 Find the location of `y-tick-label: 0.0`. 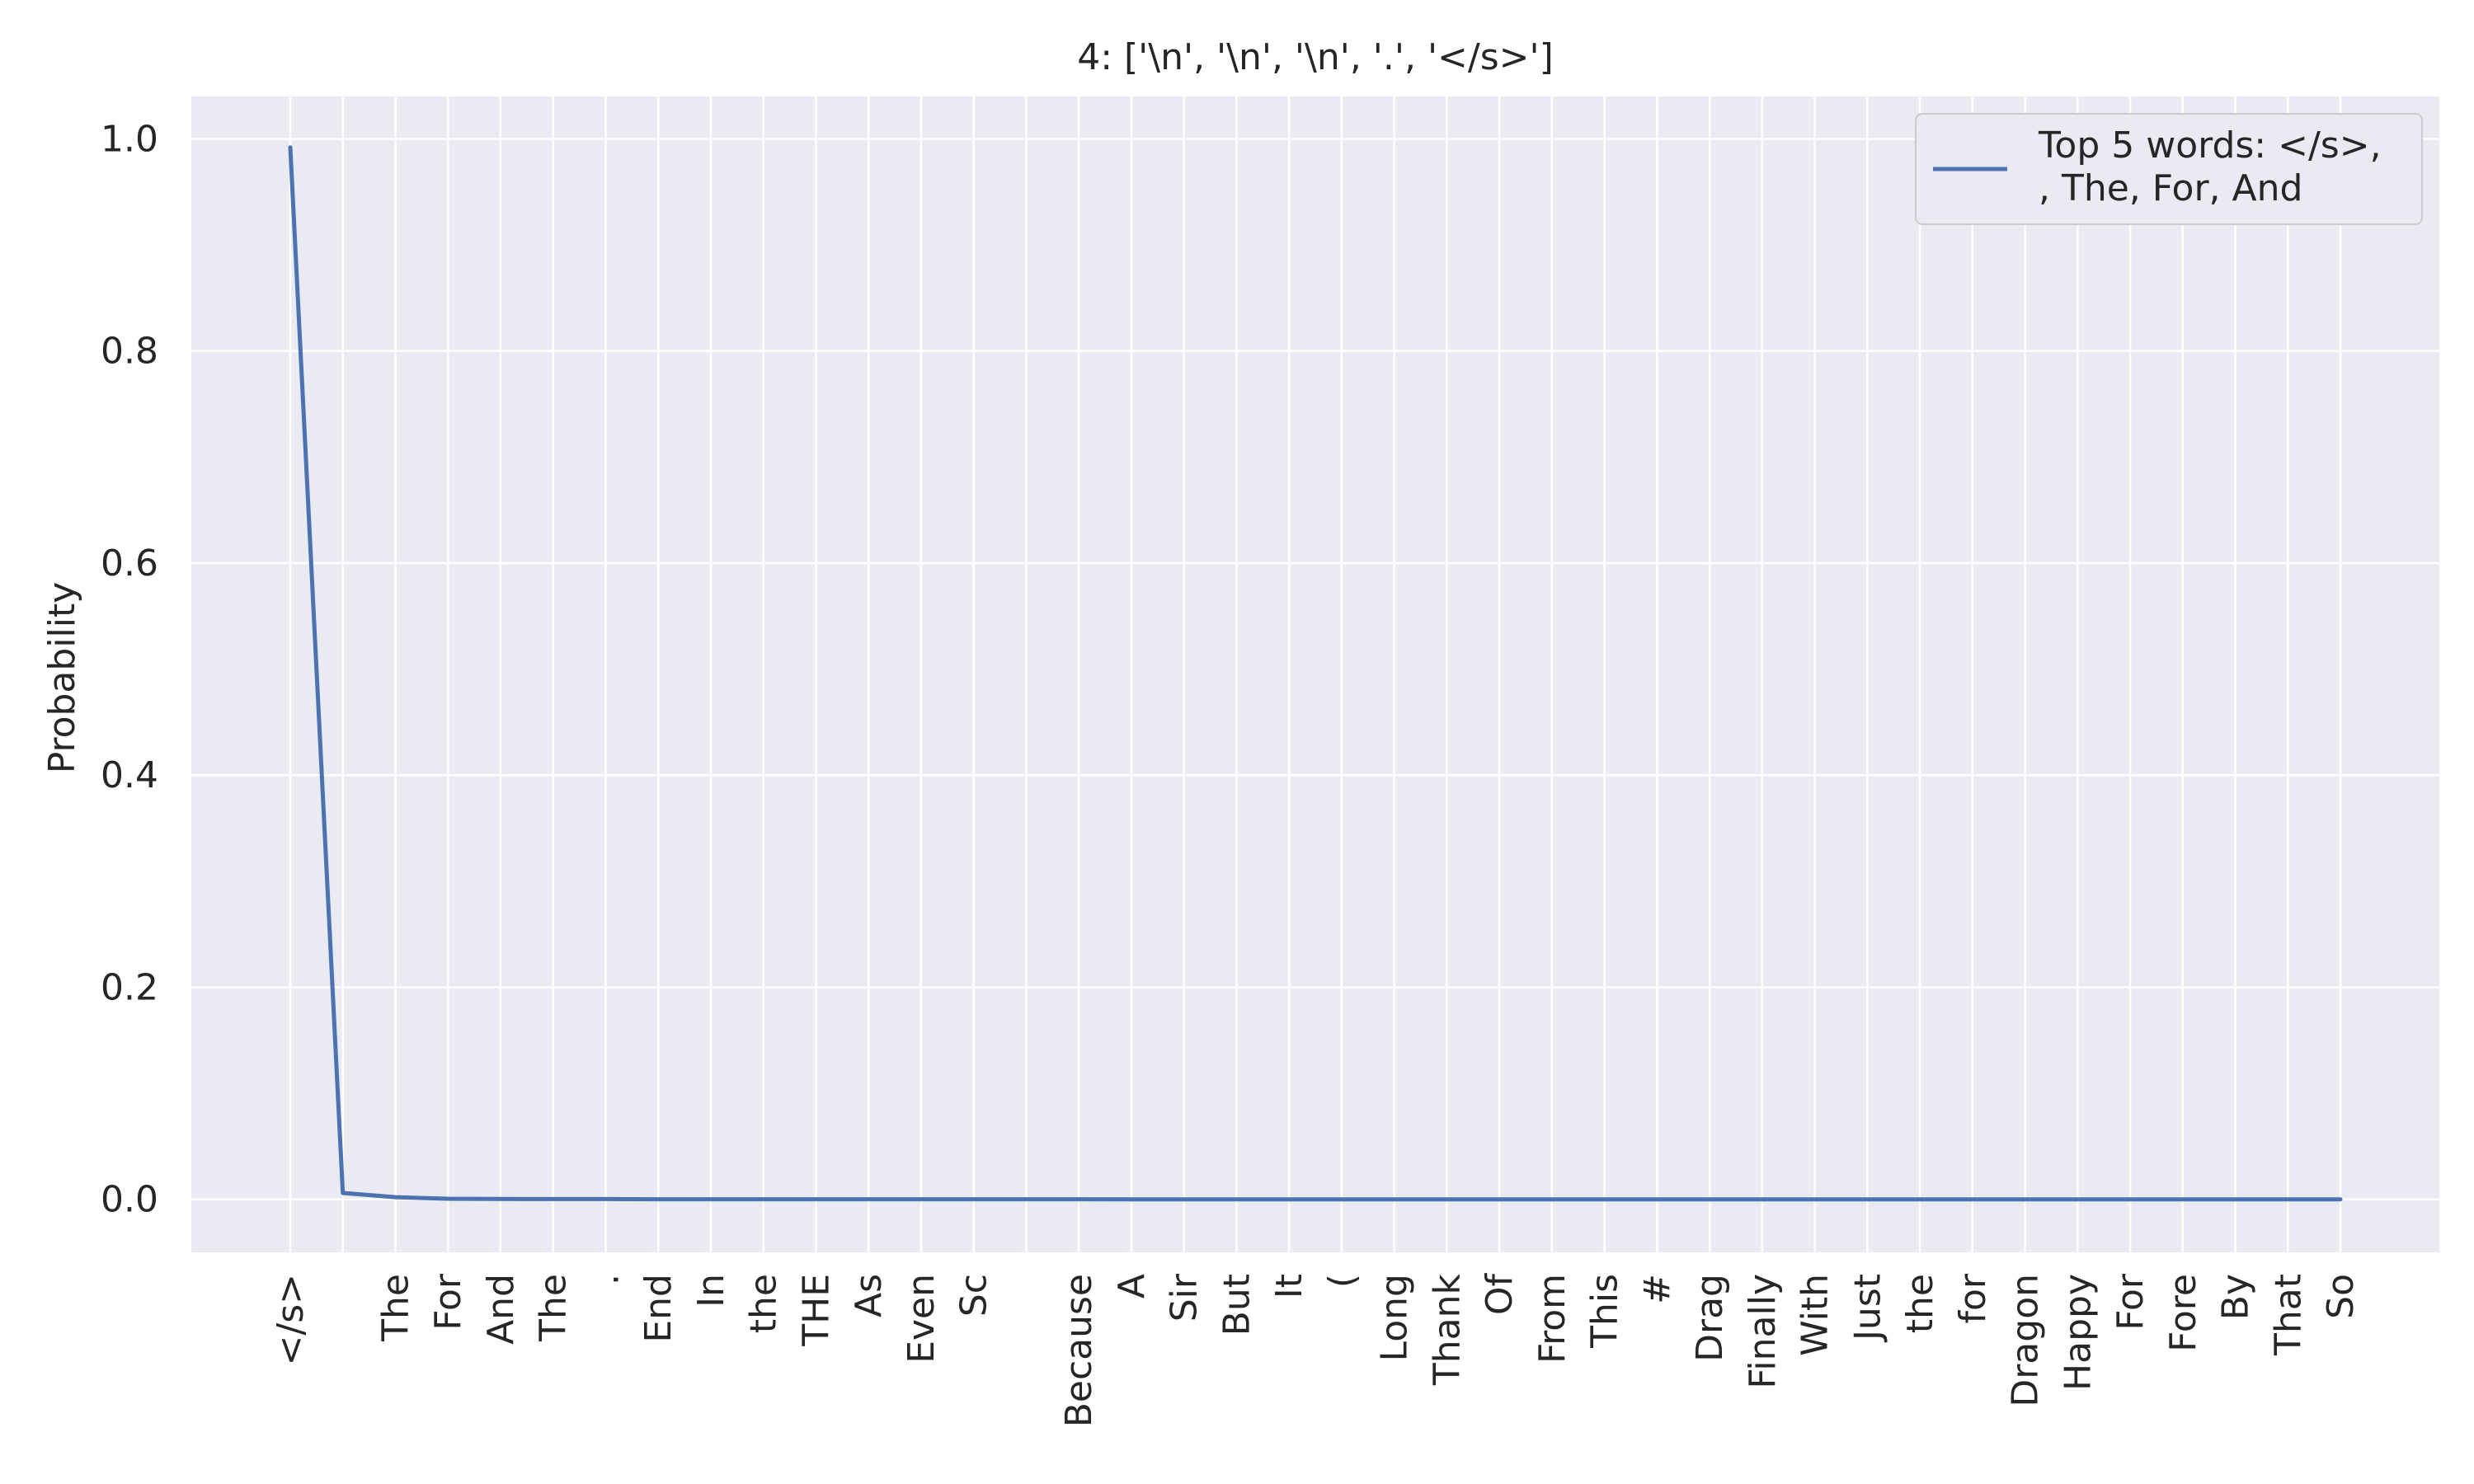

y-tick-label: 0.0 is located at coordinates (129, 1200).